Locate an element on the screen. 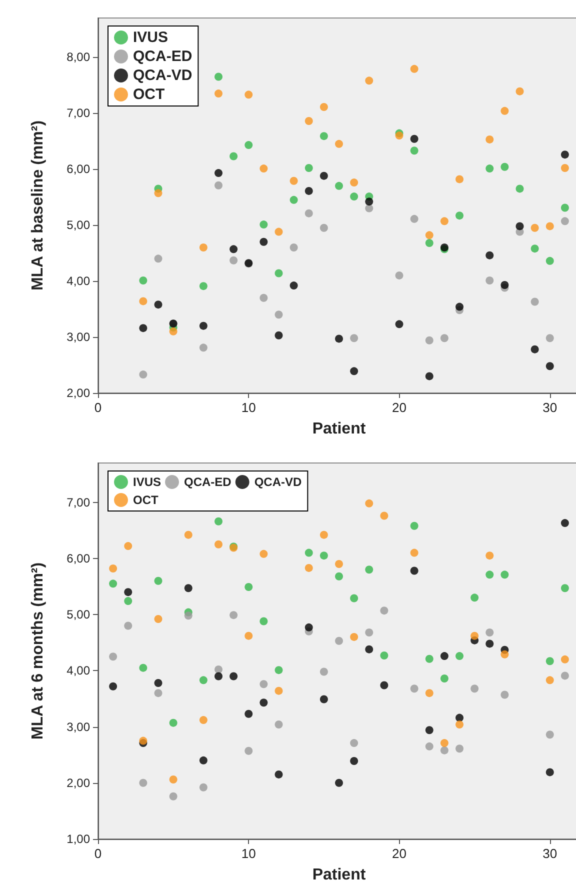 The height and width of the screenshot is (891, 576). y-tick-label: 8,00 is located at coordinates (78, 57).